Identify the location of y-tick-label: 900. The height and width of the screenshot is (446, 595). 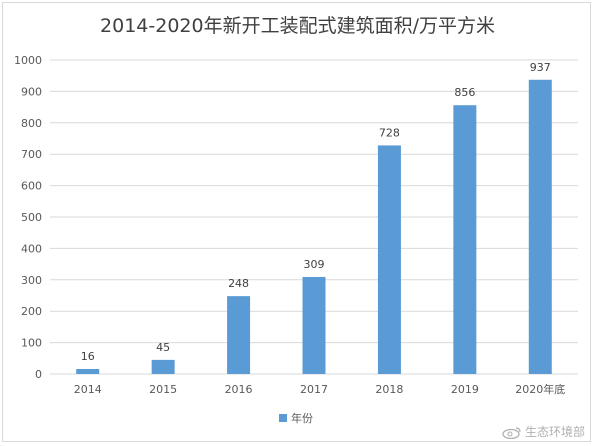
(31, 91).